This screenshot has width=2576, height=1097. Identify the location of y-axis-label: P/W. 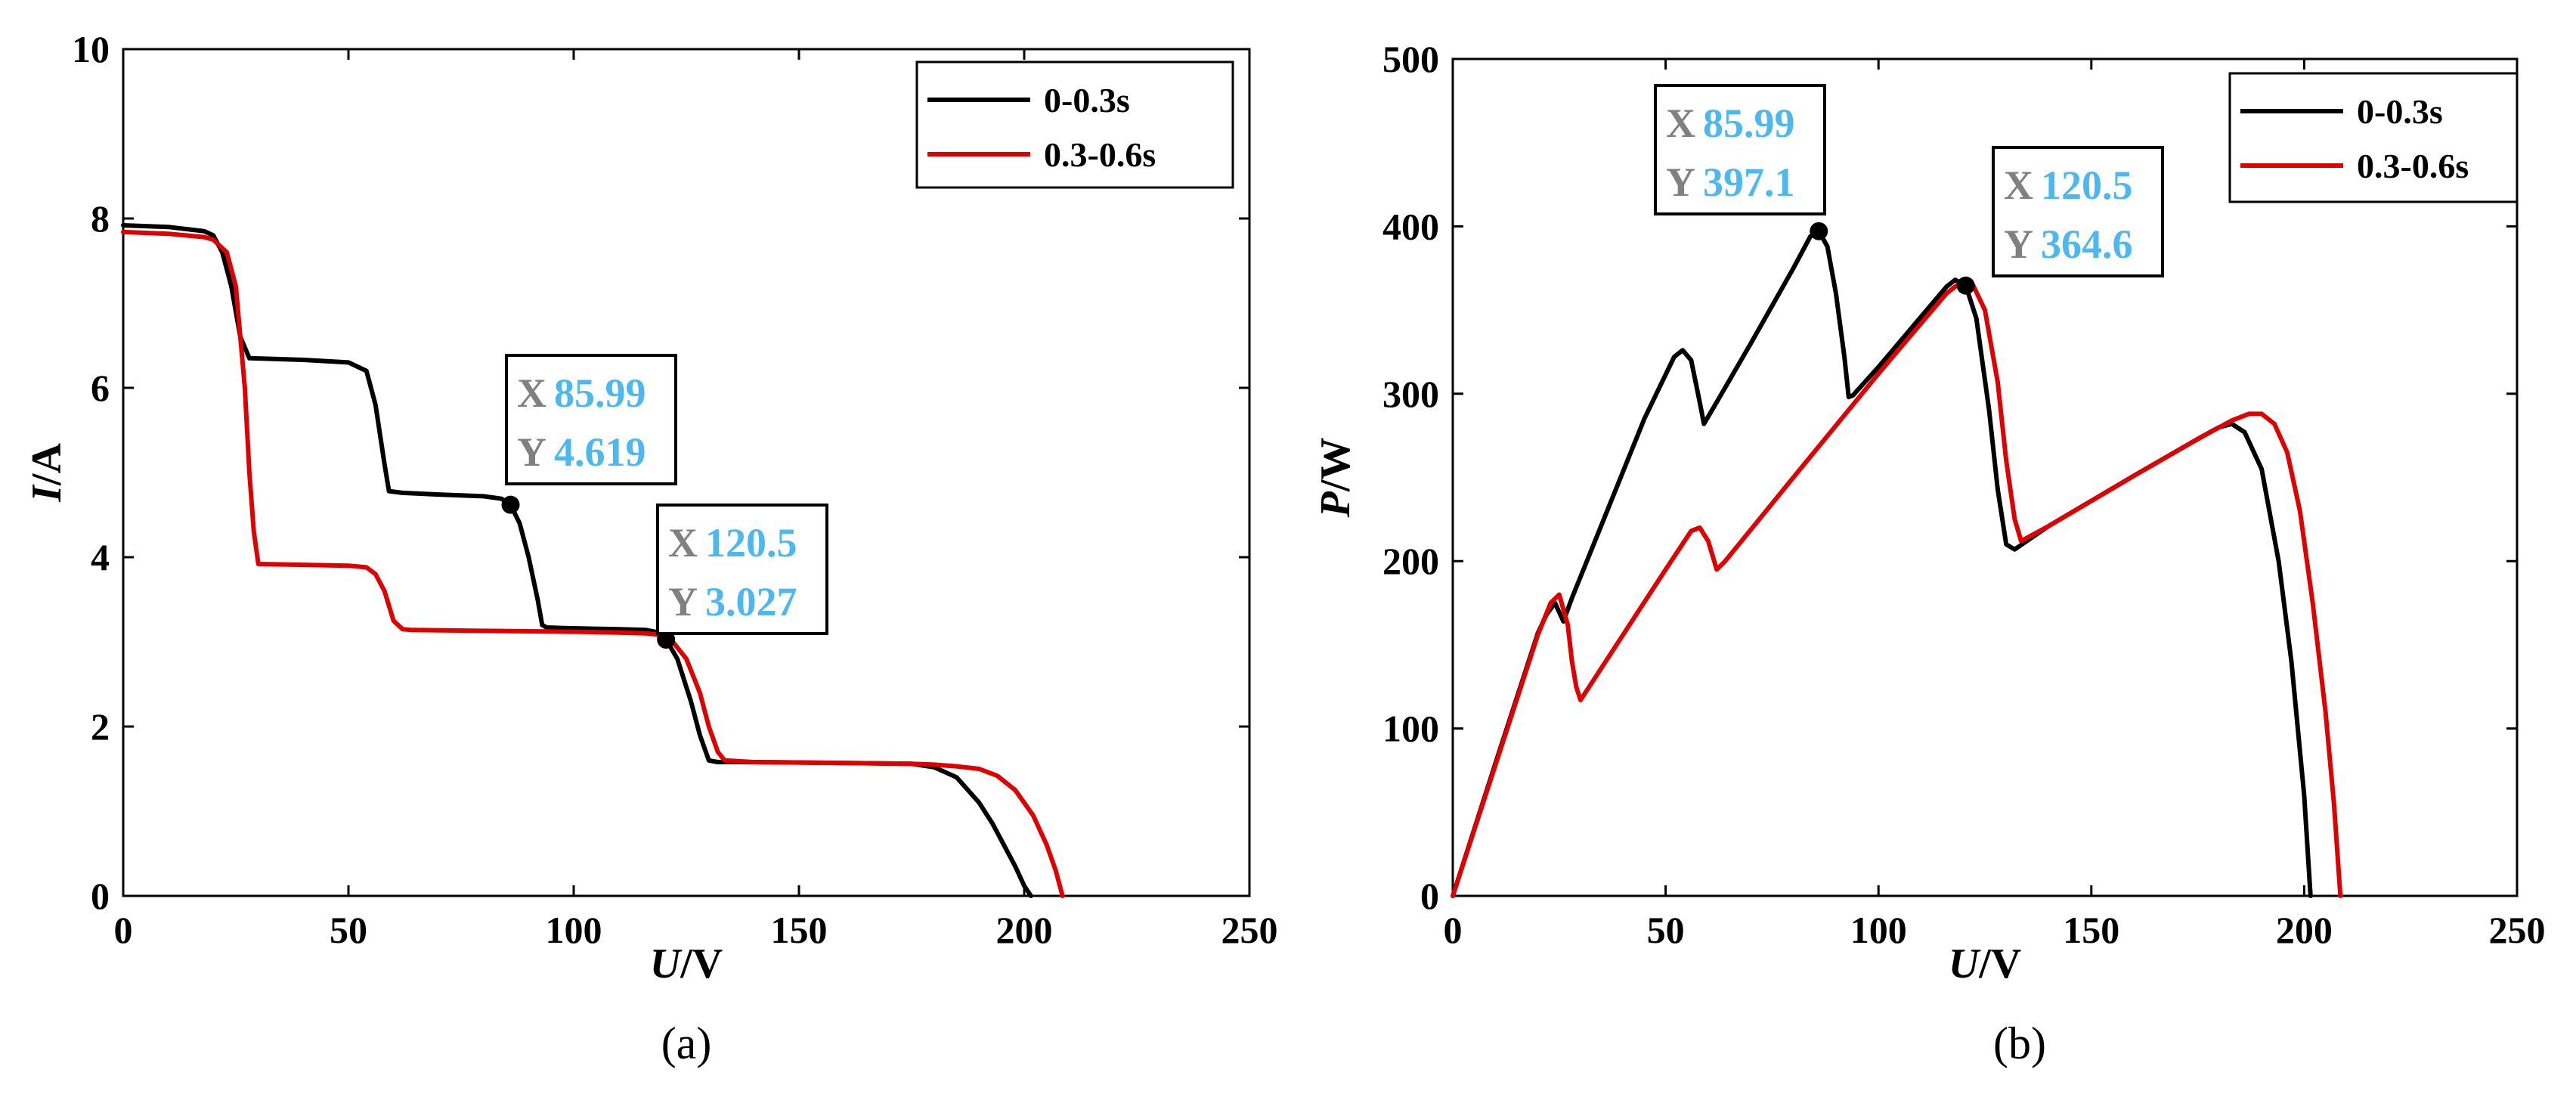
(1335, 478).